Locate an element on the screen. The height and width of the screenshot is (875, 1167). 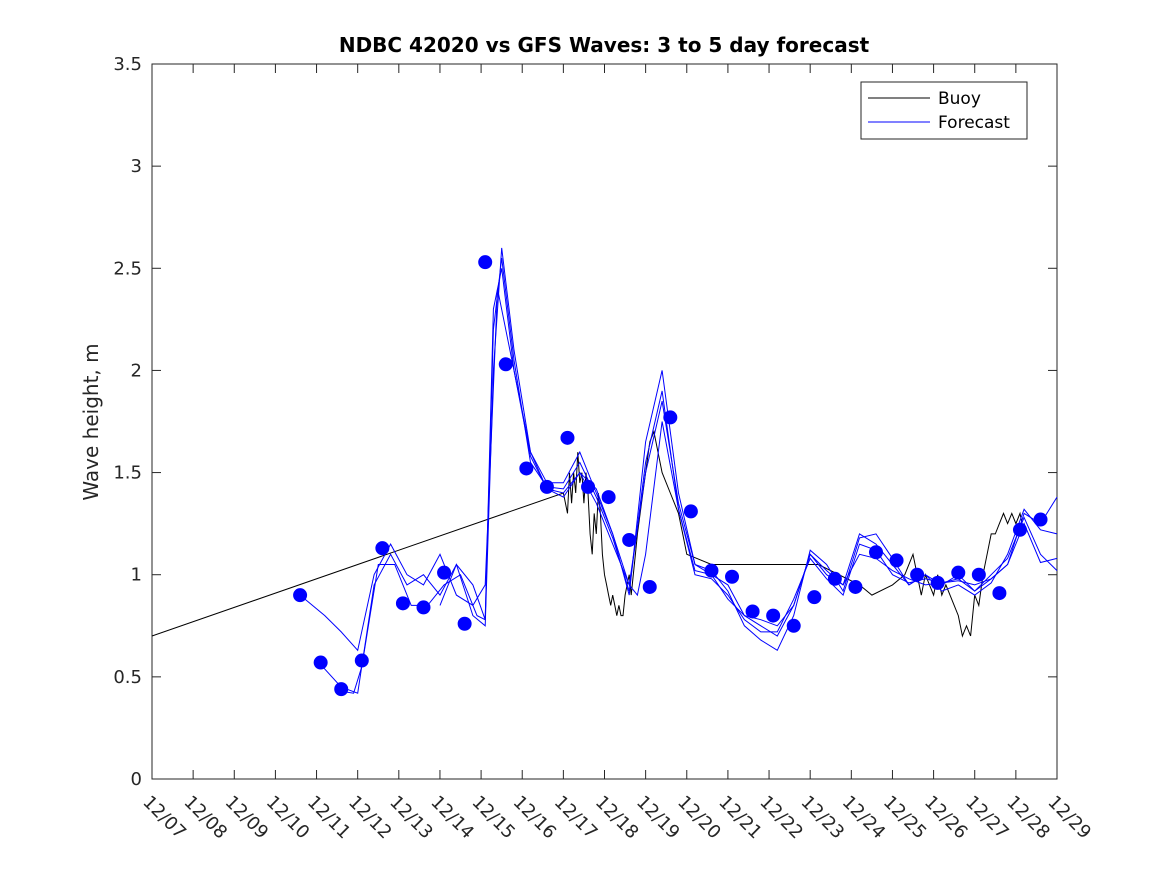
legend: Buoy Forecast is located at coordinates (944, 110).